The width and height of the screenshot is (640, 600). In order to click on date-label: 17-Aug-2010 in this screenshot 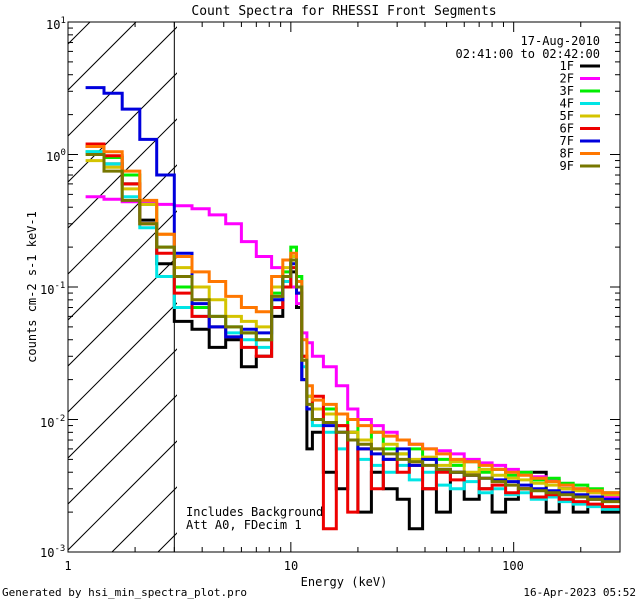, I will do `click(560, 41)`.